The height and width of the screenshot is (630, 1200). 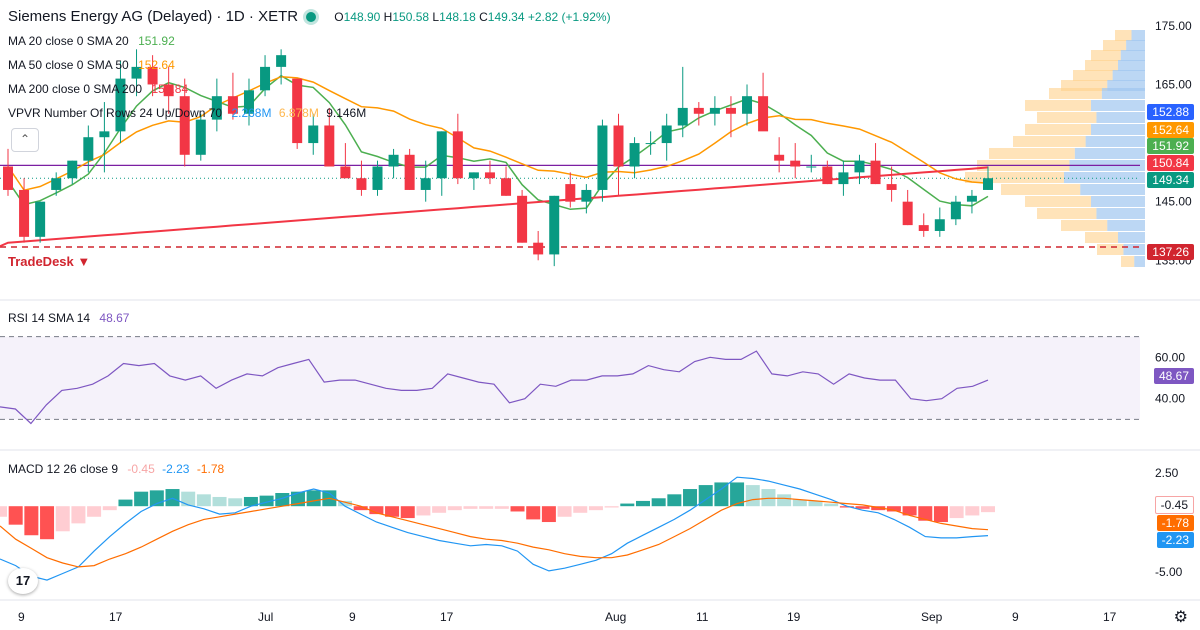 What do you see at coordinates (436, 17) in the screenshot?
I see `low-label: L` at bounding box center [436, 17].